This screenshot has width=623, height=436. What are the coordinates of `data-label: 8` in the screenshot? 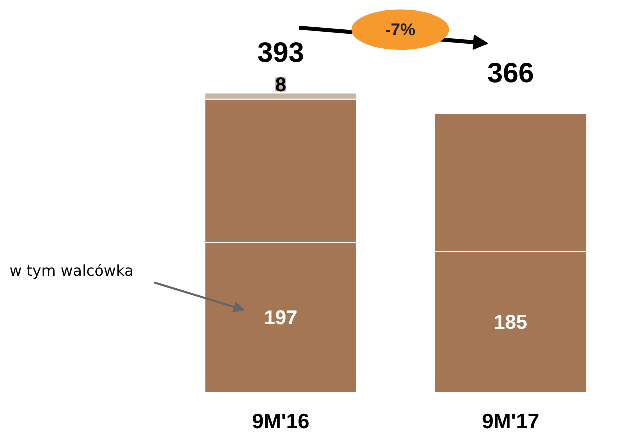 It's located at (281, 85).